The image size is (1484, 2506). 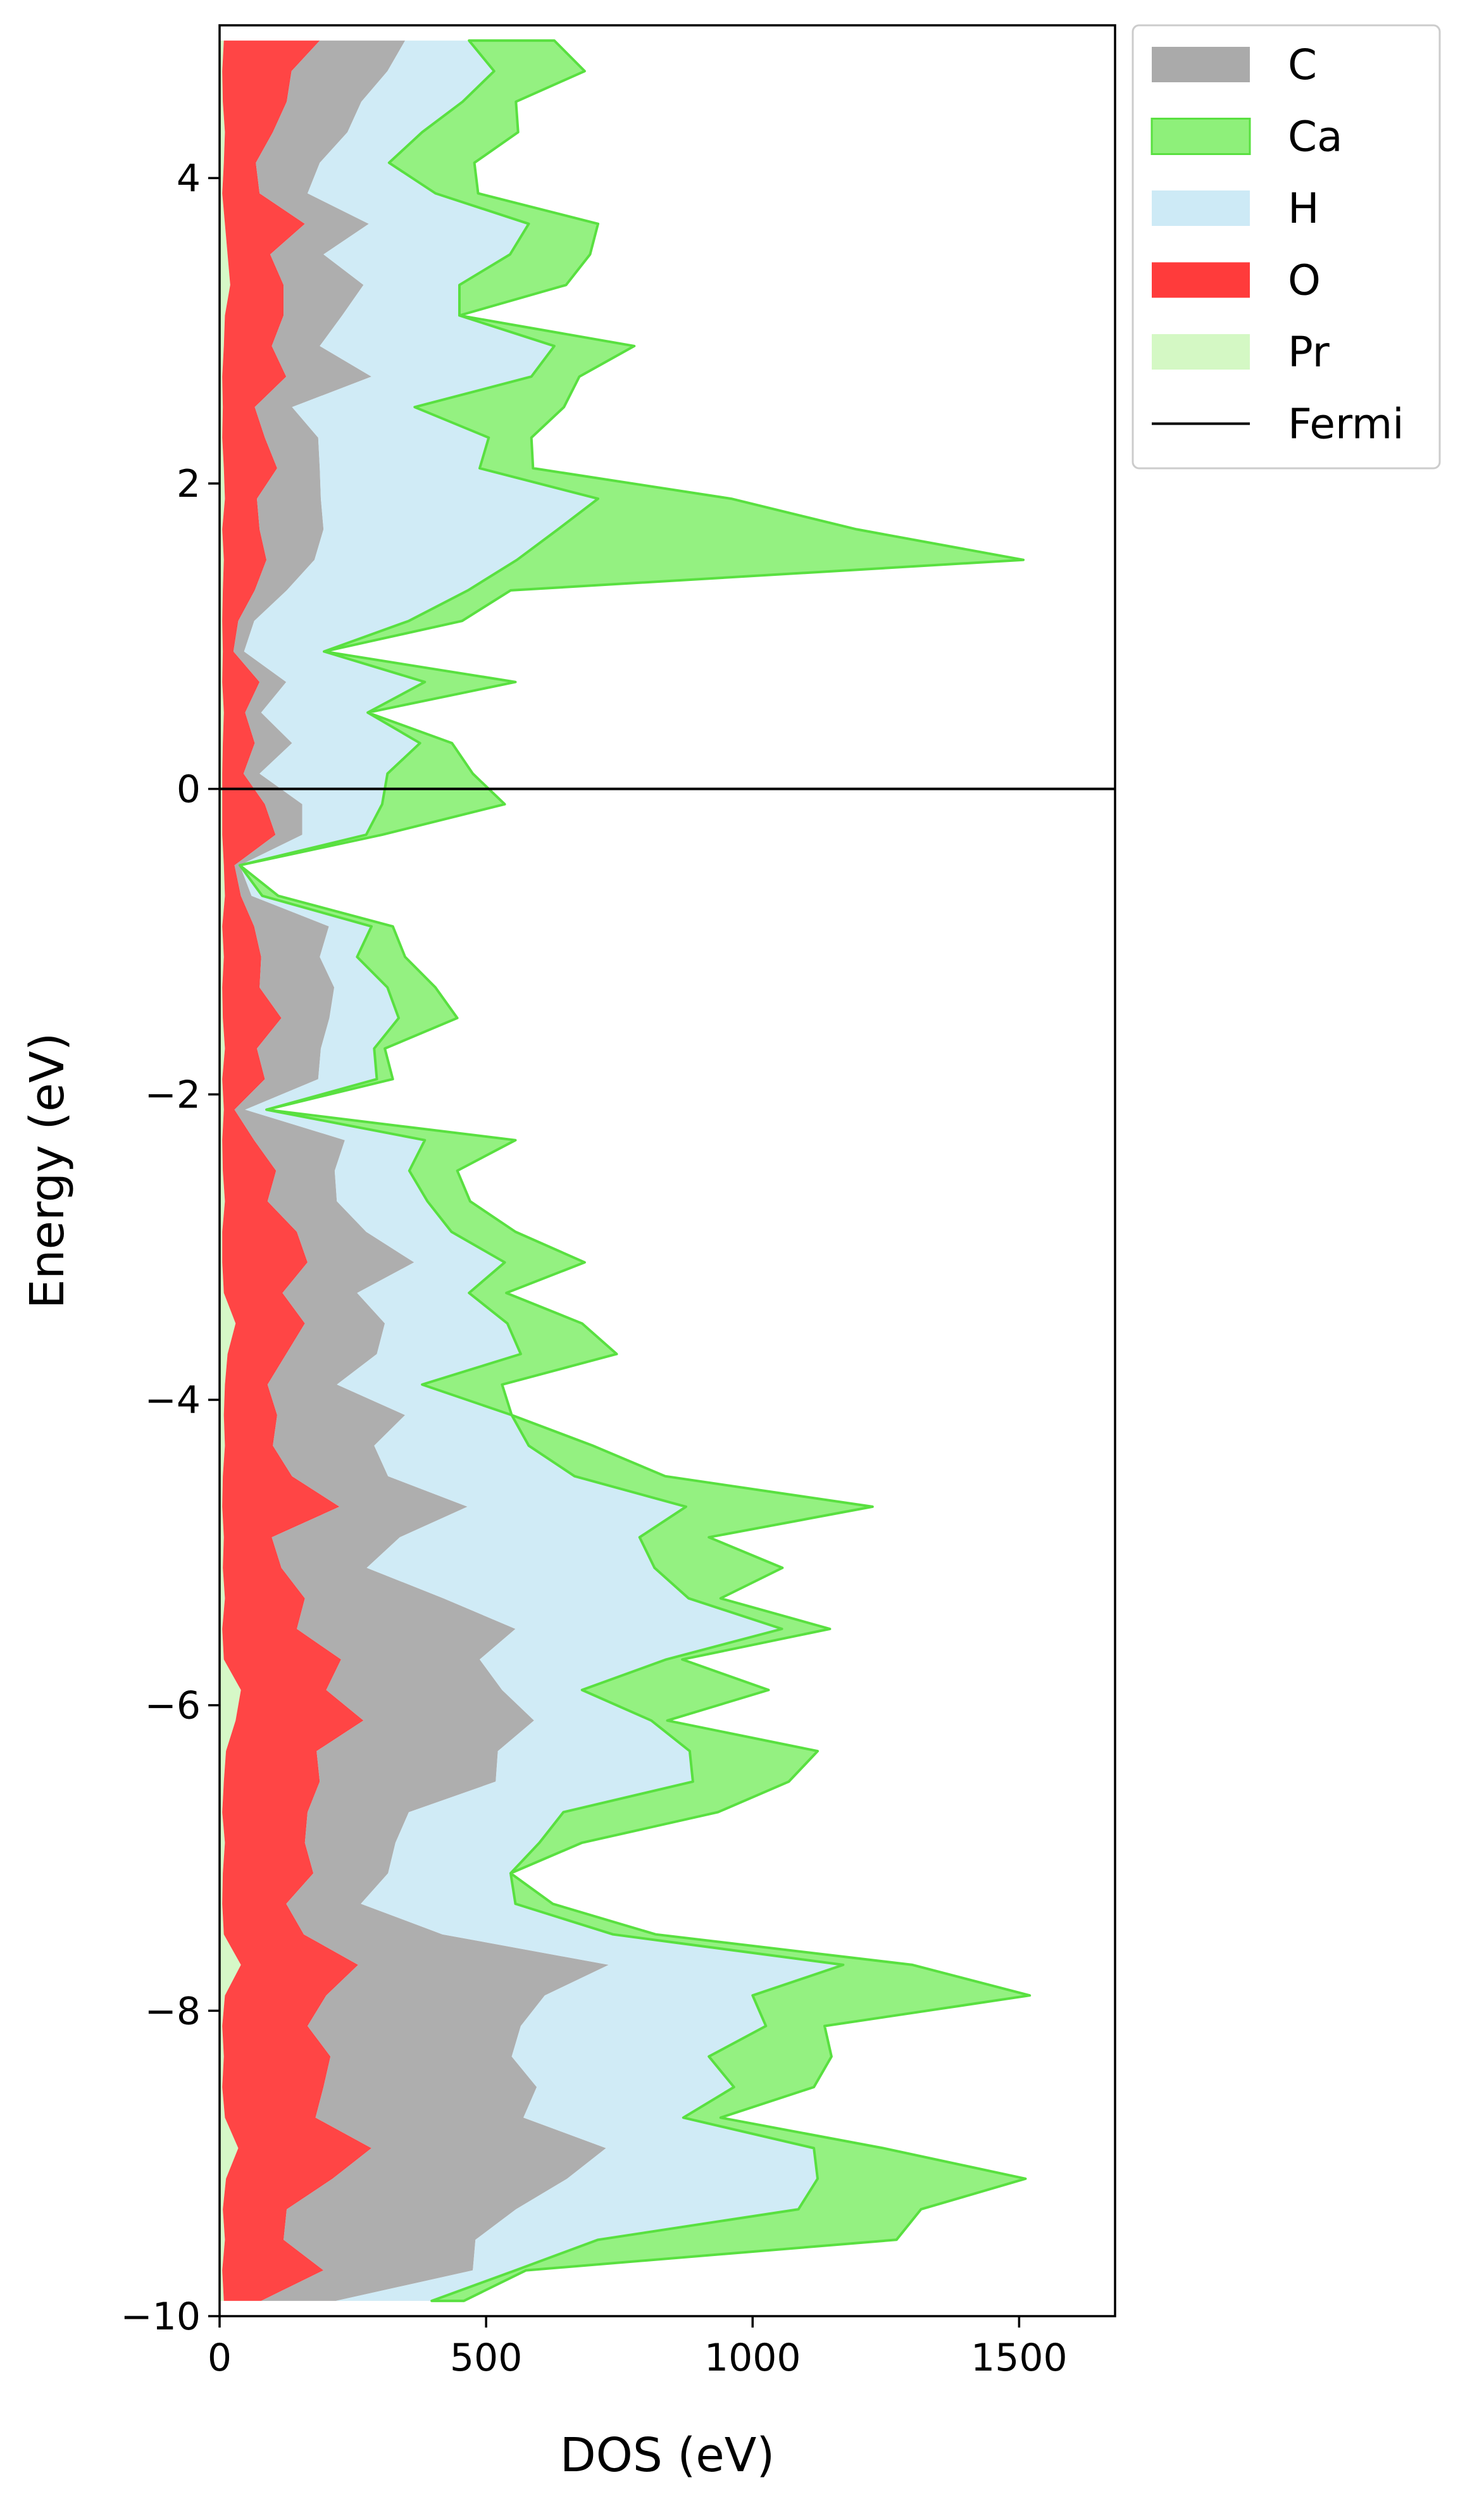 I want to click on area-pr, so click(x=230, y=1171).